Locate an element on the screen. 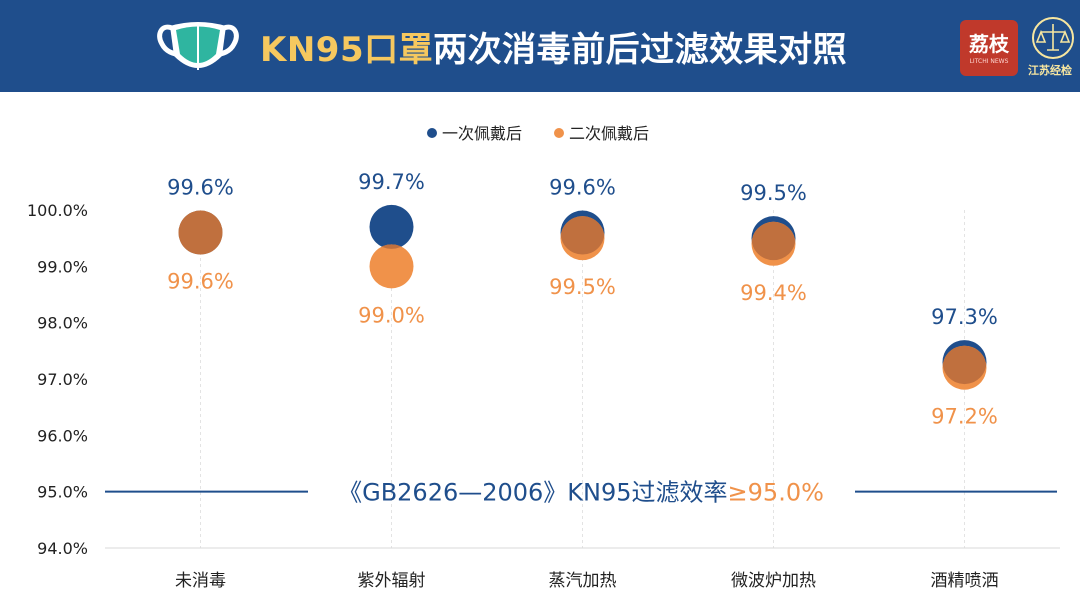 This screenshot has height=608, width=1080. x-axis: 未消毒 紫外辐射 蒸汽加热 微波炉加热 酒精喷洒 is located at coordinates (587, 581).